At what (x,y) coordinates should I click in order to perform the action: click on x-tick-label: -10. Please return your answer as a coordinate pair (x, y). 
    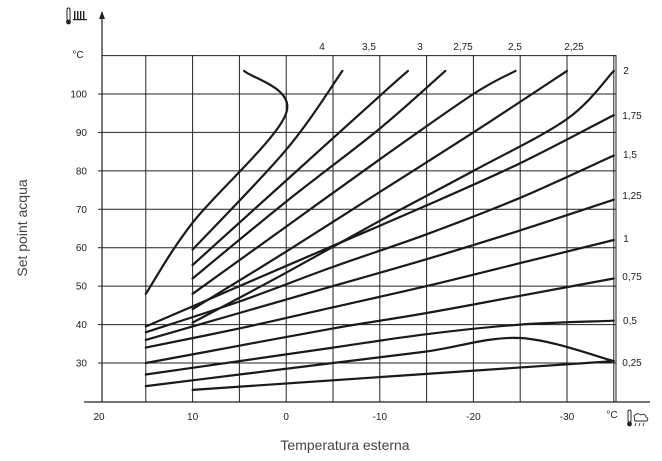
    Looking at the image, I should click on (380, 417).